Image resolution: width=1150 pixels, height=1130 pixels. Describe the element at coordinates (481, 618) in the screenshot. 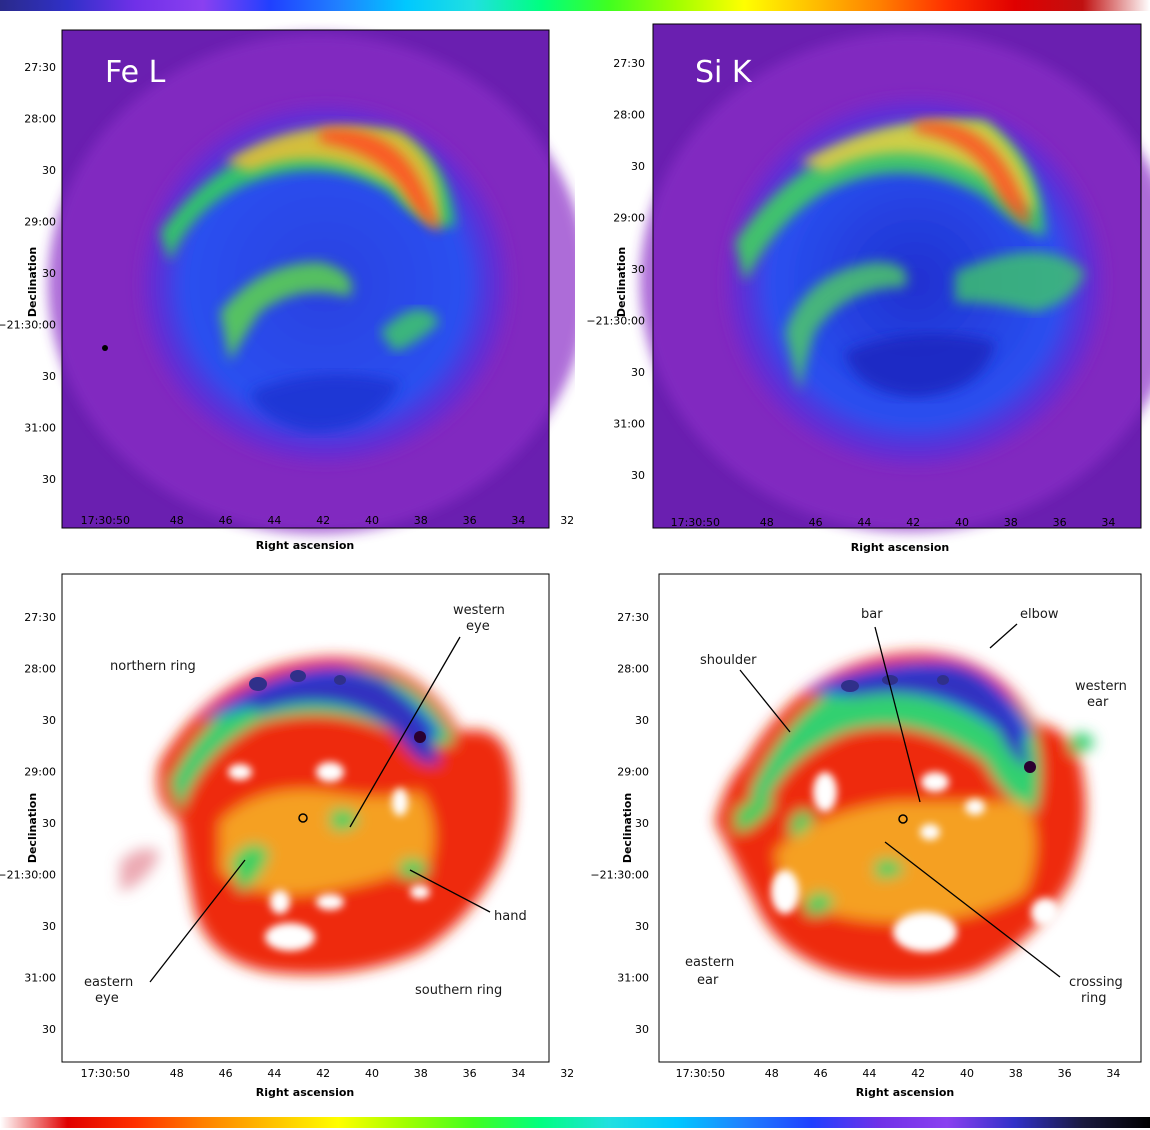

I see `annotation-western-eye: western eye` at that location.